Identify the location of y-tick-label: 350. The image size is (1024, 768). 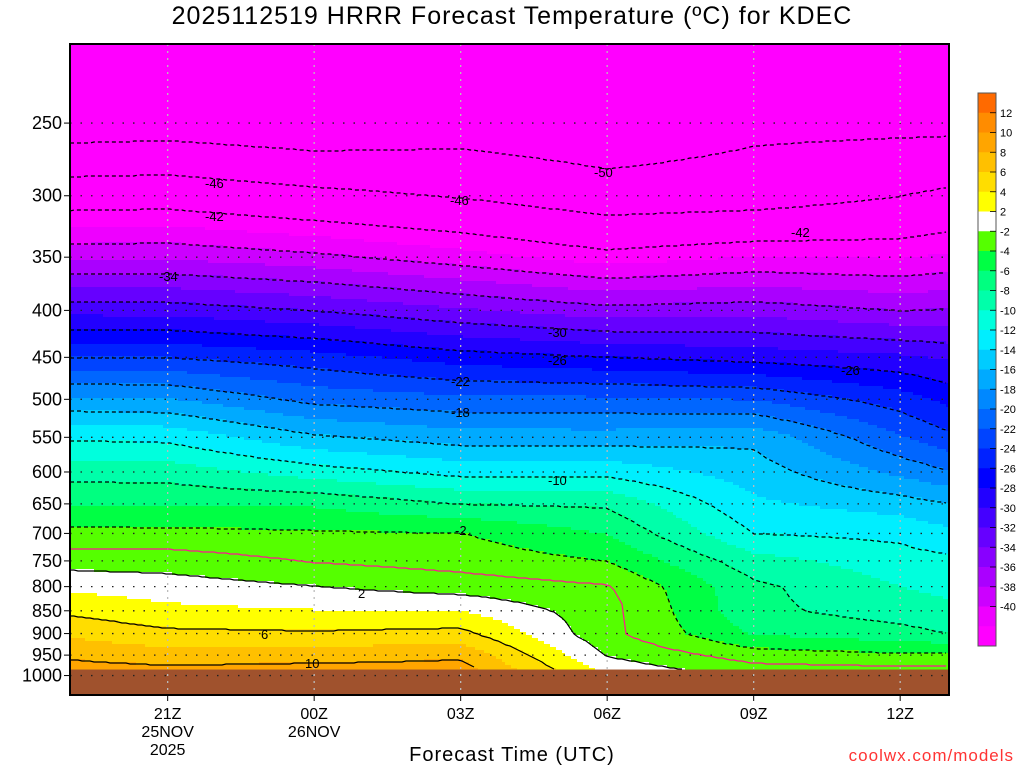
(47, 257).